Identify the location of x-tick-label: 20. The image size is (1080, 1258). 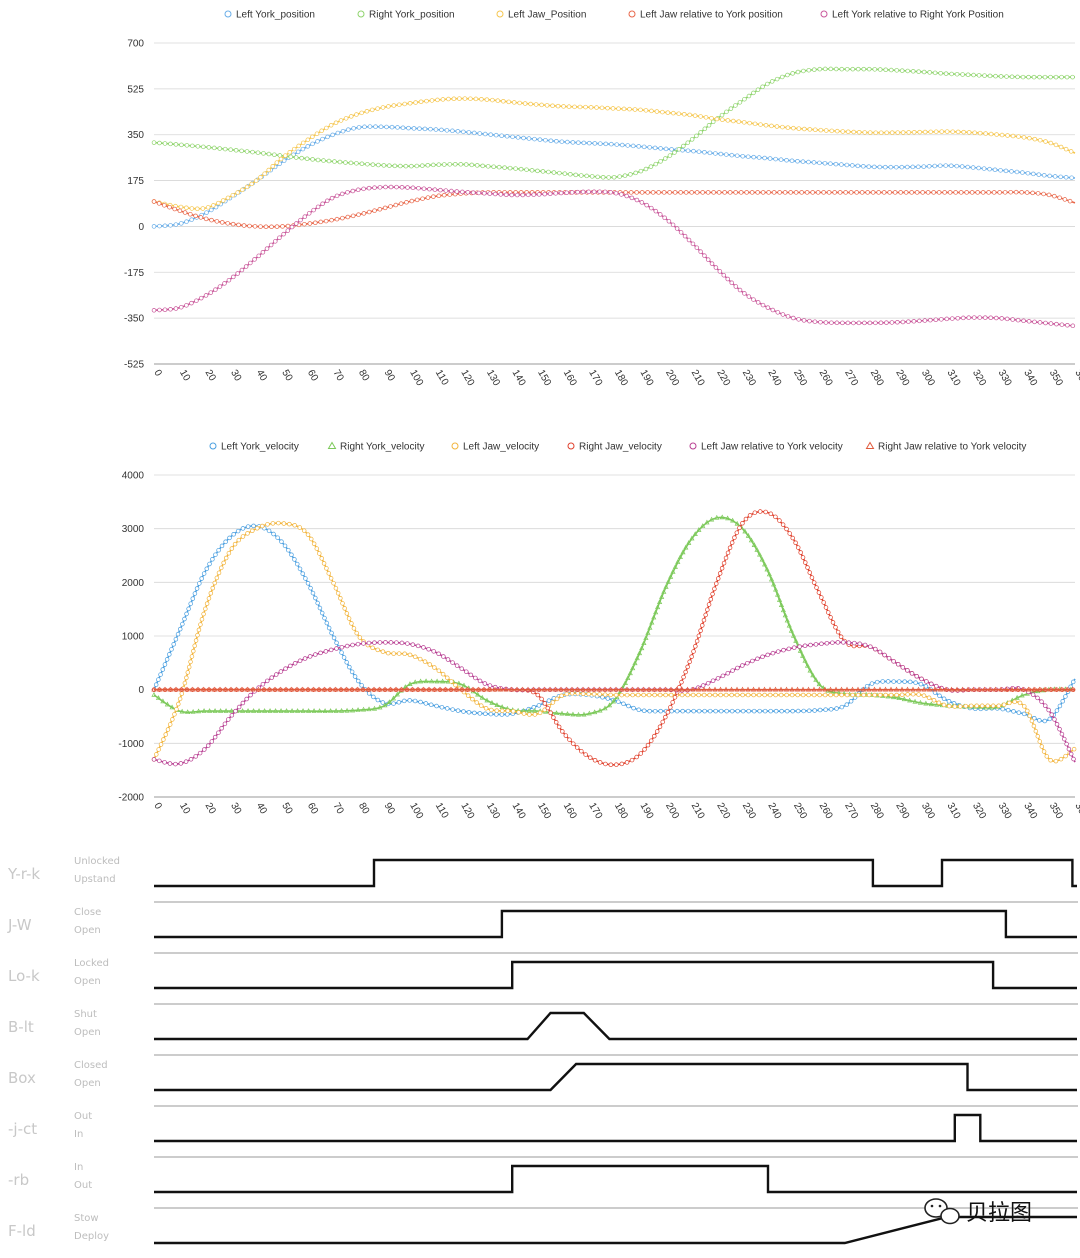
(210, 809).